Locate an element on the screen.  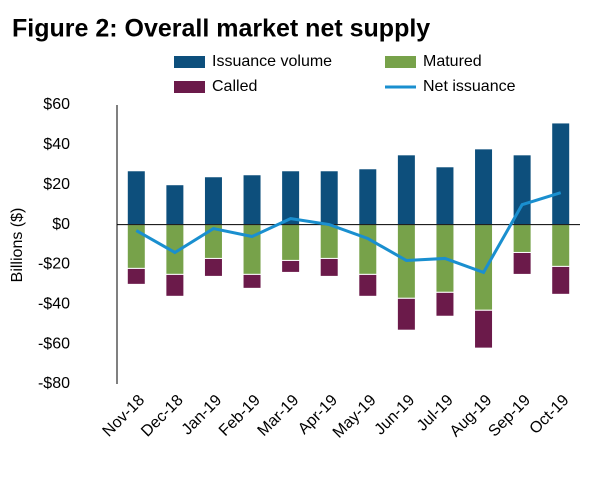
y-tick-label: $0 is located at coordinates (61, 224).